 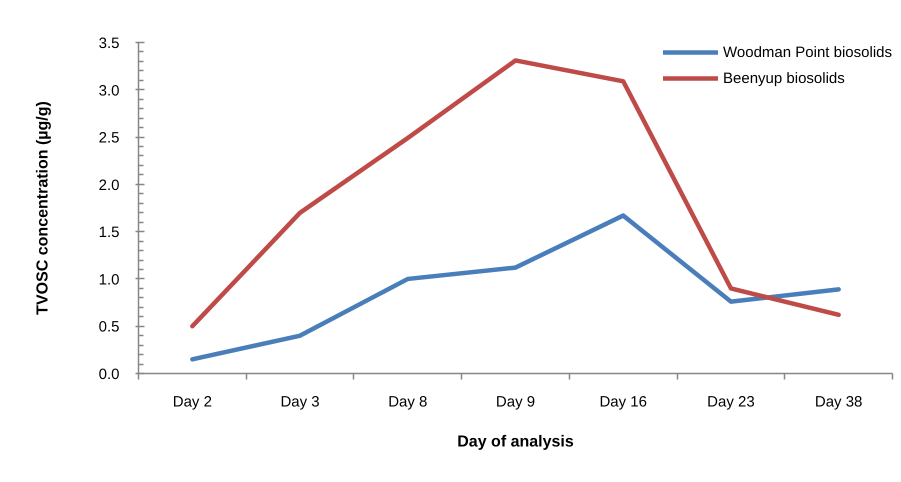 What do you see at coordinates (192, 402) in the screenshot?
I see `x-tick-label: Day 2` at bounding box center [192, 402].